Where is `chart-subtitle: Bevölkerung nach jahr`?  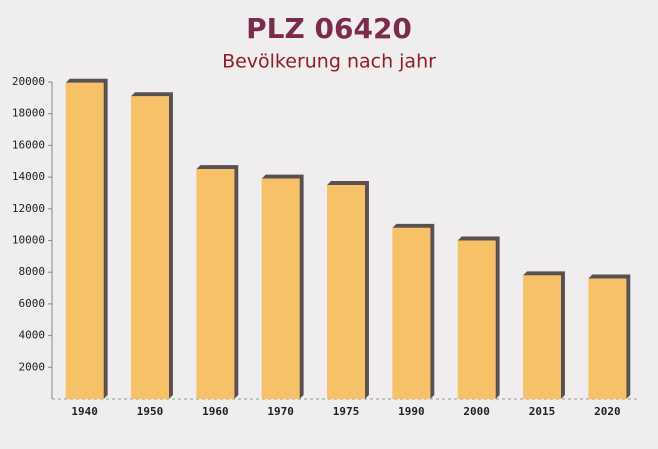
chart-subtitle: Bevölkerung nach jahr is located at coordinates (329, 62).